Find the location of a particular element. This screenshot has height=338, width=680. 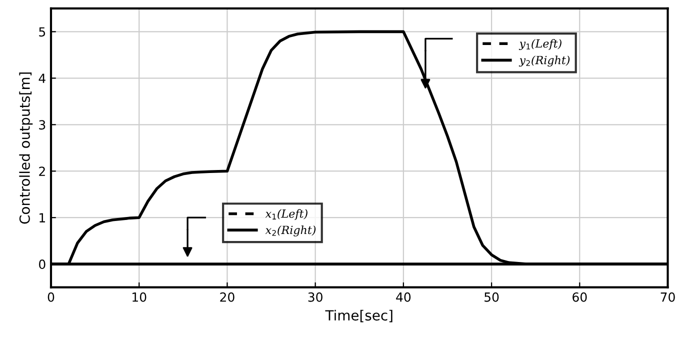

y-tick-label: 4 is located at coordinates (42, 78).